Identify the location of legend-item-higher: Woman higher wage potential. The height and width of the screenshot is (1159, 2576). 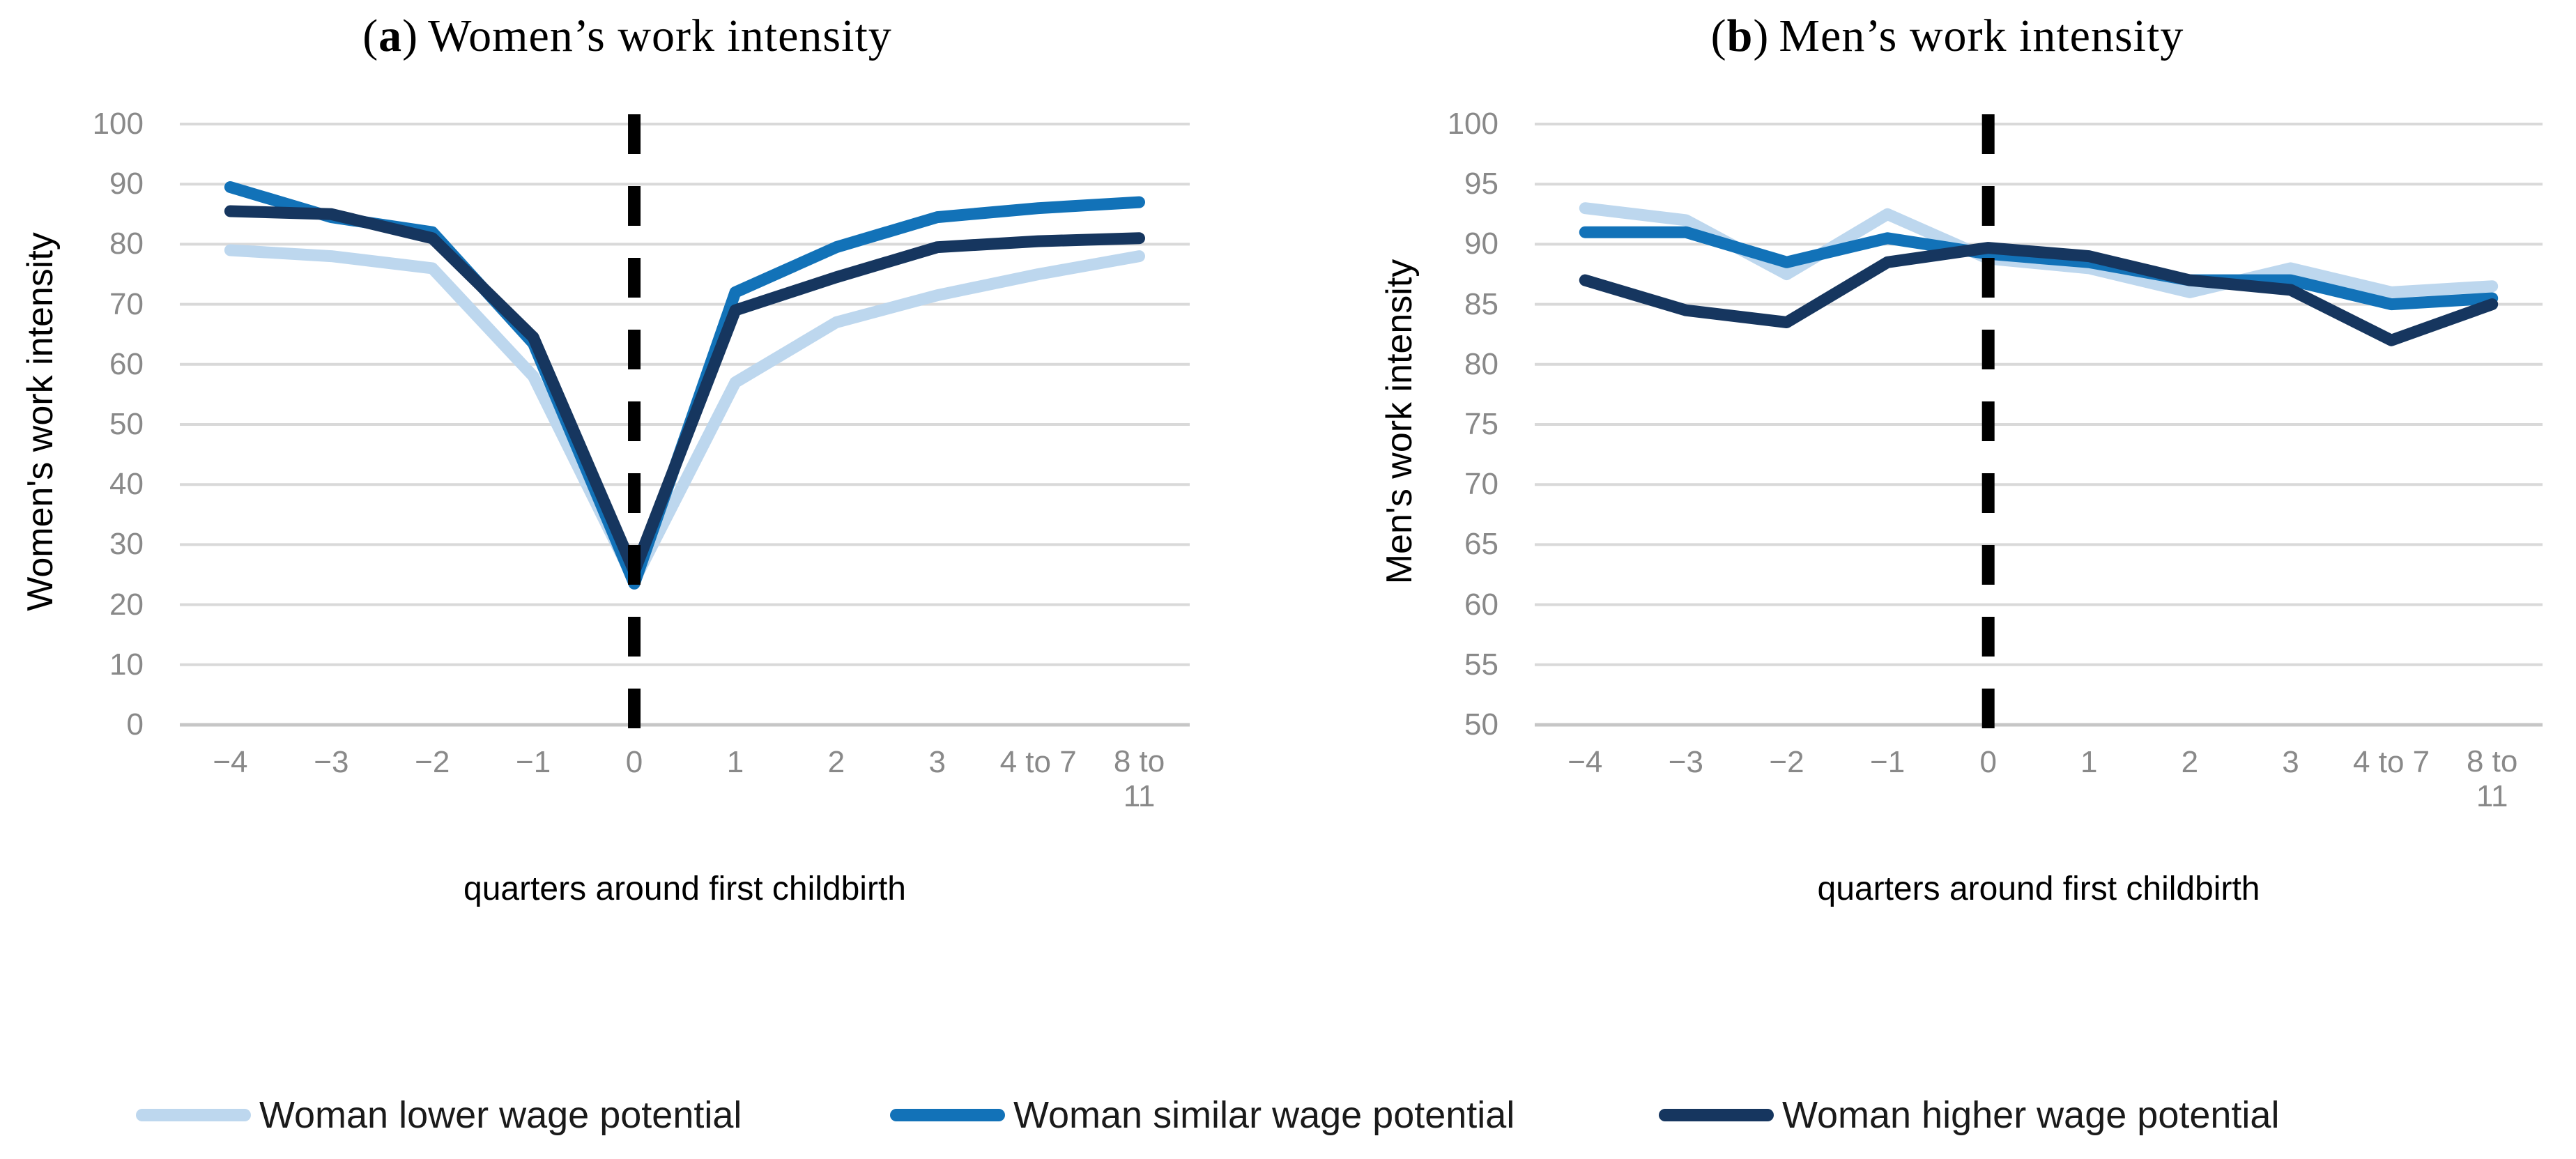
(1969, 1115).